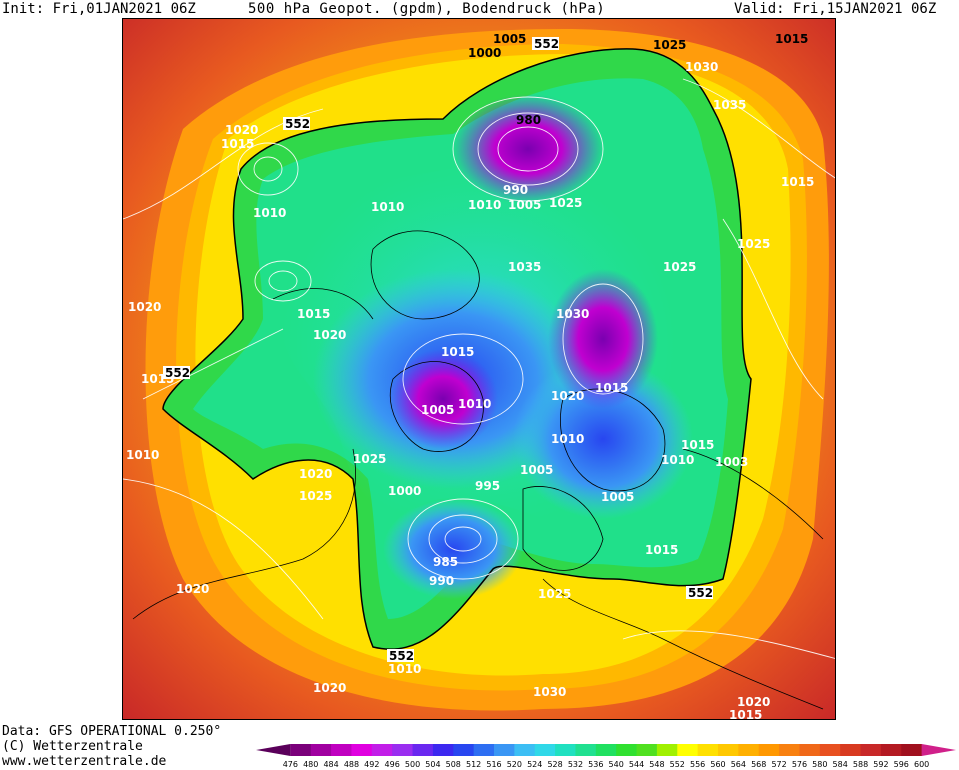 Image resolution: width=959 pixels, height=770 pixels. What do you see at coordinates (84, 761) in the screenshot?
I see `website-url: www.wetterzentrale.de` at bounding box center [84, 761].